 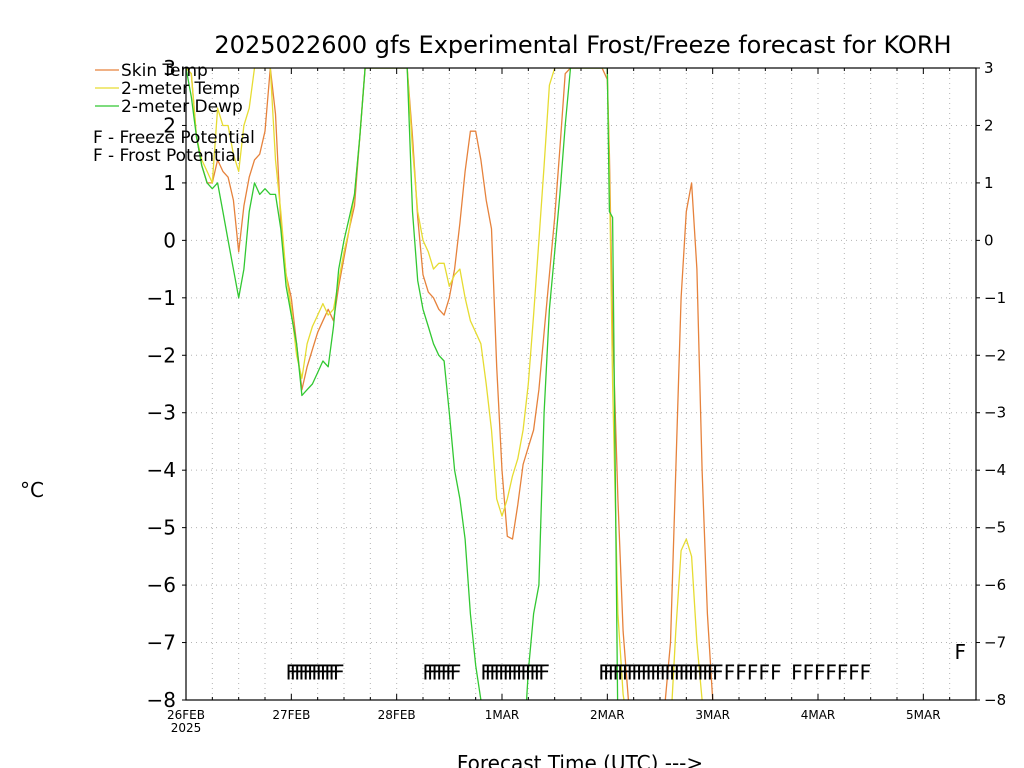 What do you see at coordinates (161, 585) in the screenshot?
I see `y-tick-label-left: −6` at bounding box center [161, 585].